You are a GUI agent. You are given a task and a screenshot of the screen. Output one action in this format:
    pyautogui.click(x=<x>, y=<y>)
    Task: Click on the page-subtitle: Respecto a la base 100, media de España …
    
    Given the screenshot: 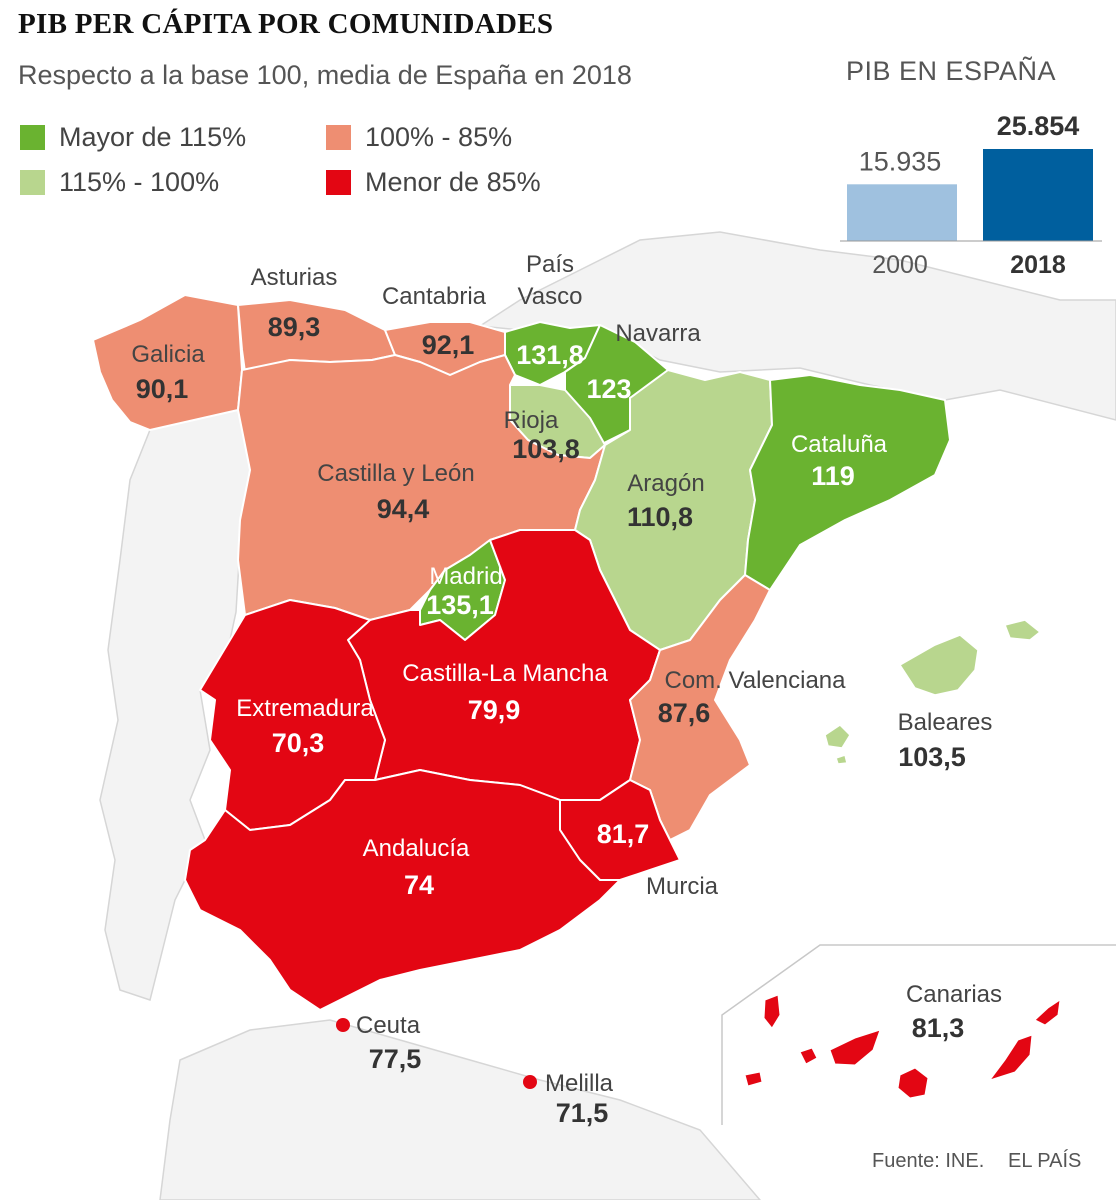 What is the action you would take?
    pyautogui.click(x=325, y=75)
    